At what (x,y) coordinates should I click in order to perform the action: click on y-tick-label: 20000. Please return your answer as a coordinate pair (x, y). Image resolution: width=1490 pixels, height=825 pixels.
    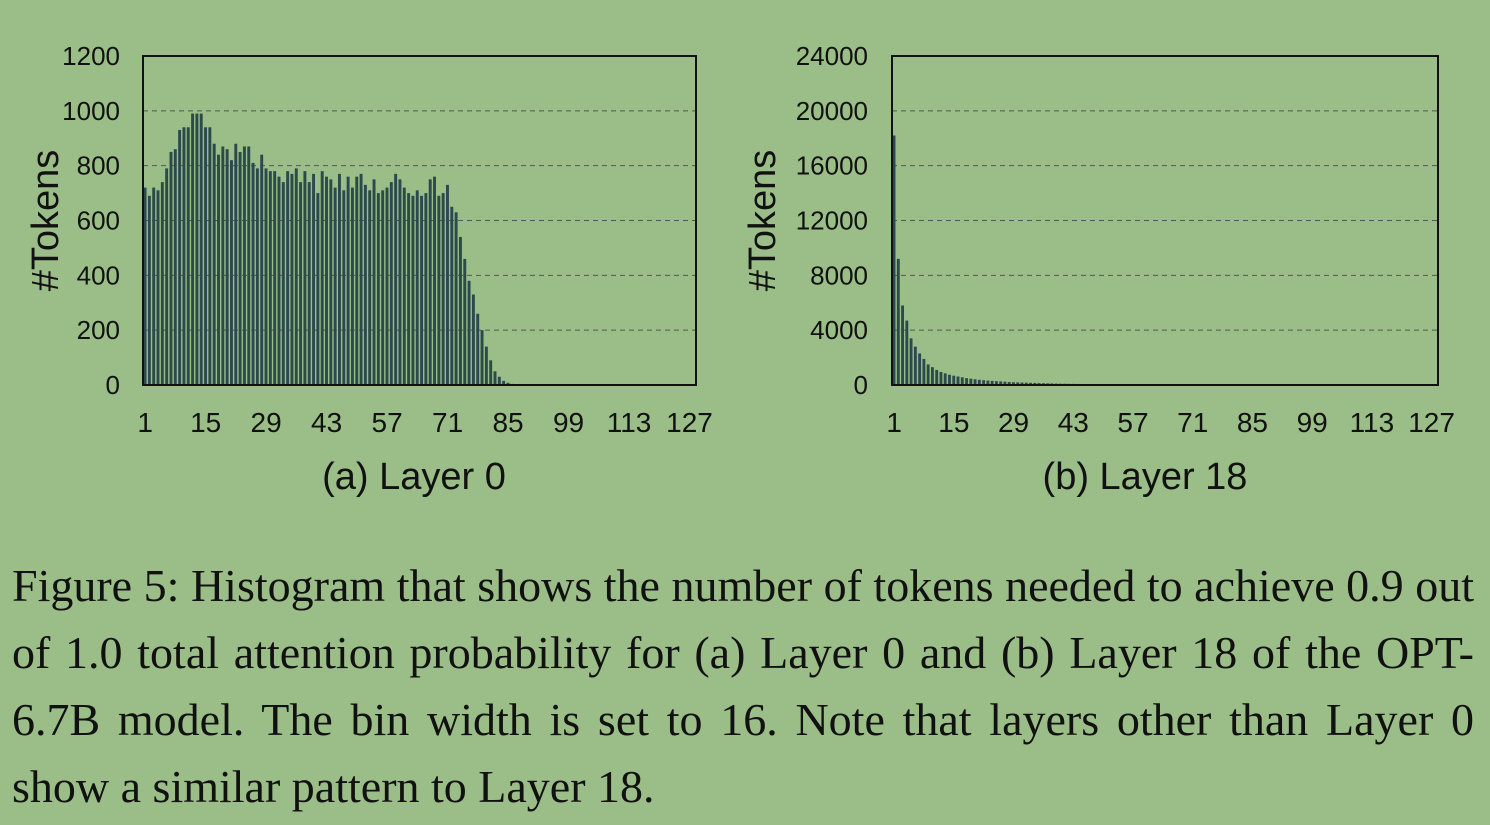
    Looking at the image, I should click on (832, 111).